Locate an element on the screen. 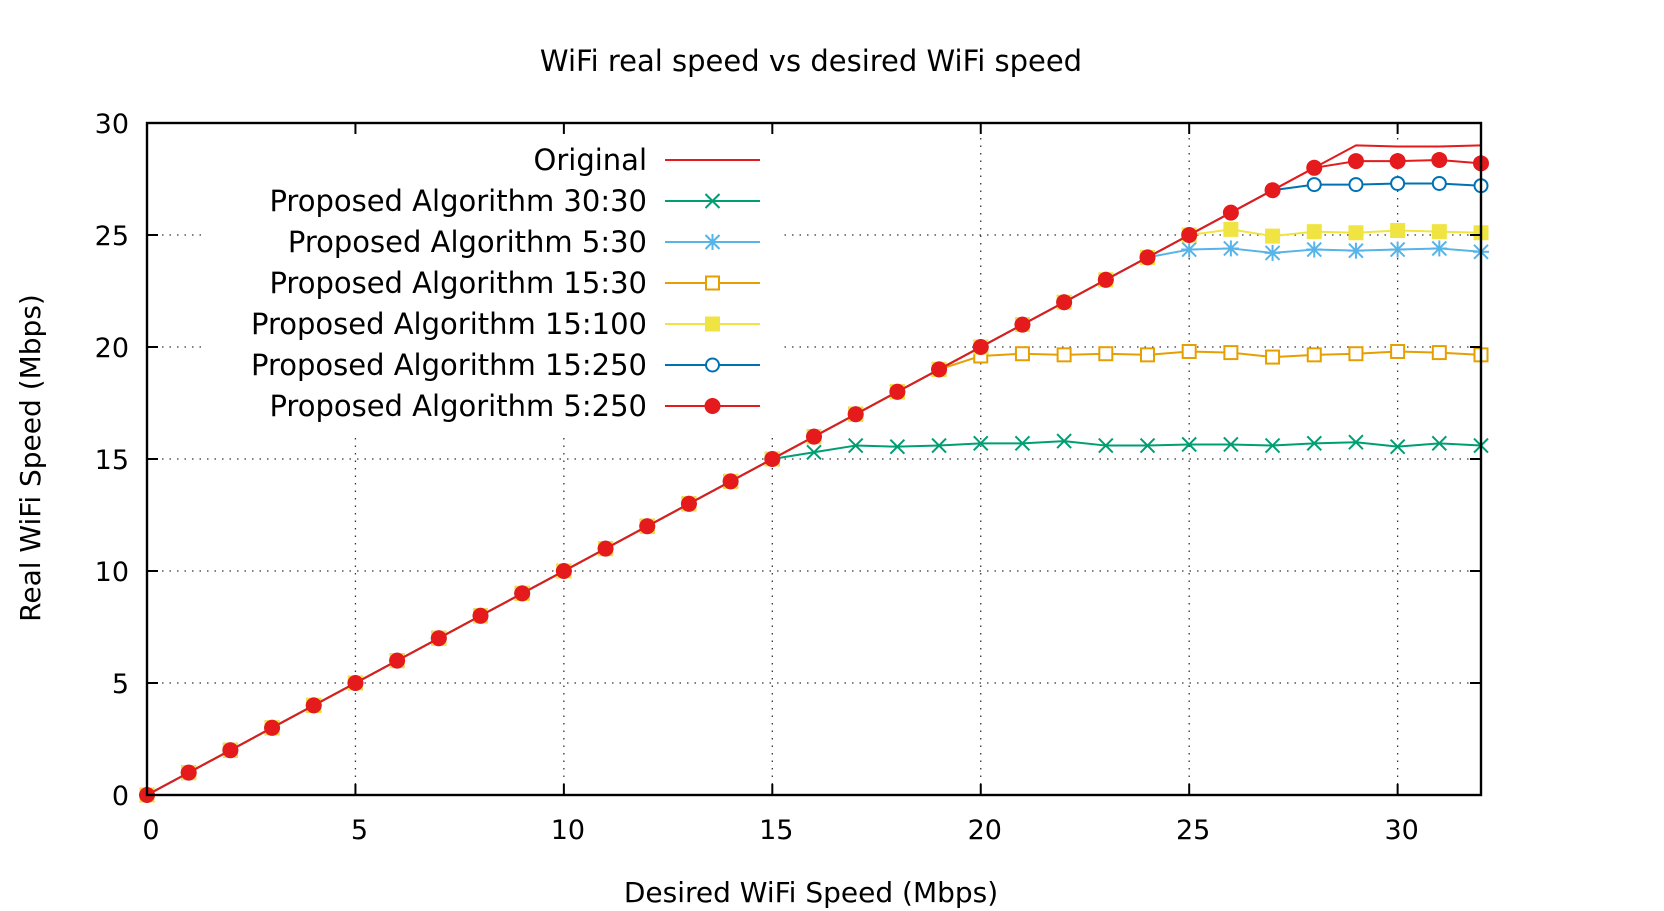 The width and height of the screenshot is (1664, 911). legend-entry: Proposed Algorithm 15:30 is located at coordinates (514, 283).